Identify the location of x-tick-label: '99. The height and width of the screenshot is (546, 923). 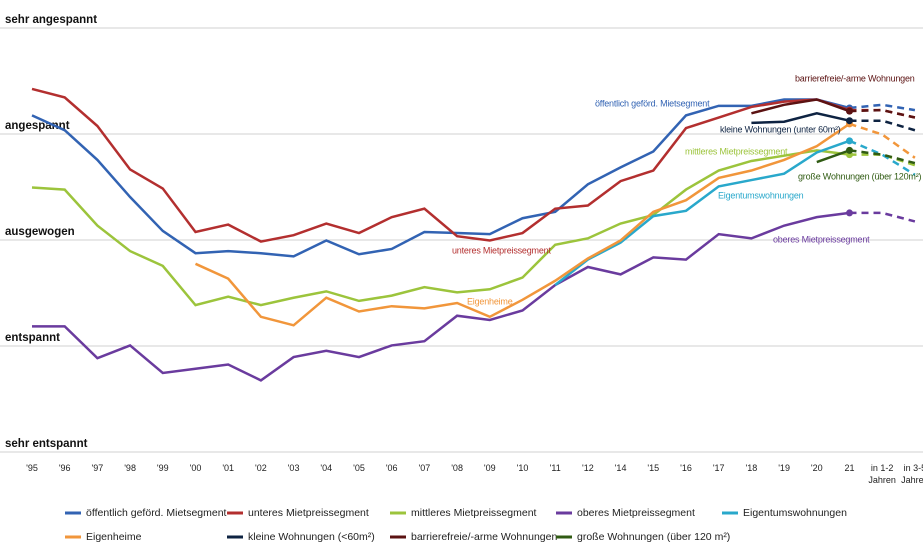
(162, 468).